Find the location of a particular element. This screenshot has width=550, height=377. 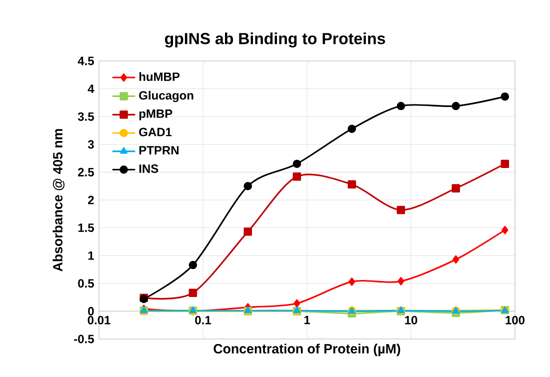

y-tick-label: 0.5 is located at coordinates (86, 283).